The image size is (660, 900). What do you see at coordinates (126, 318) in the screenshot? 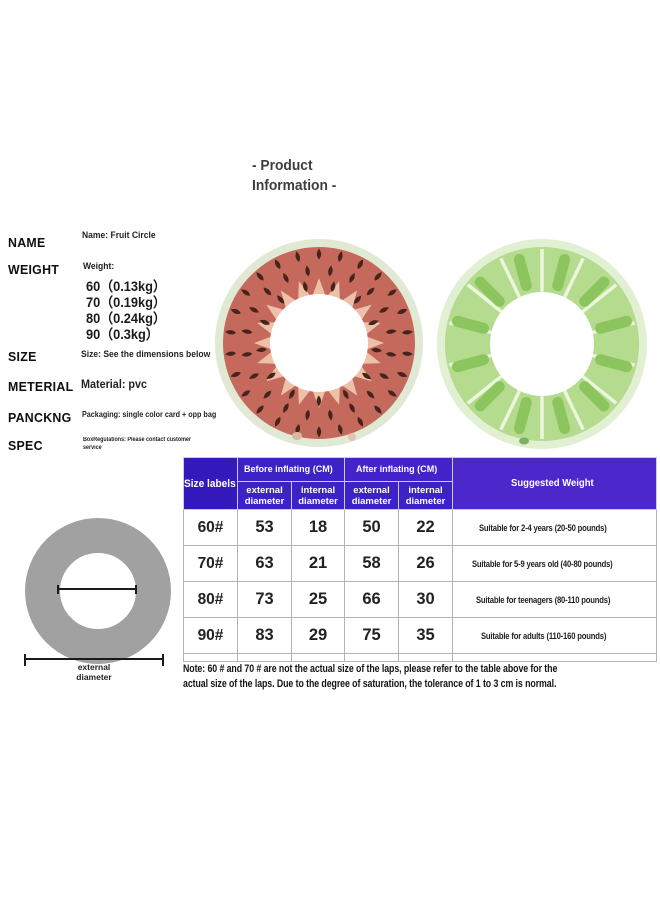
I see `weight-item: 80（0.24kg）` at bounding box center [126, 318].